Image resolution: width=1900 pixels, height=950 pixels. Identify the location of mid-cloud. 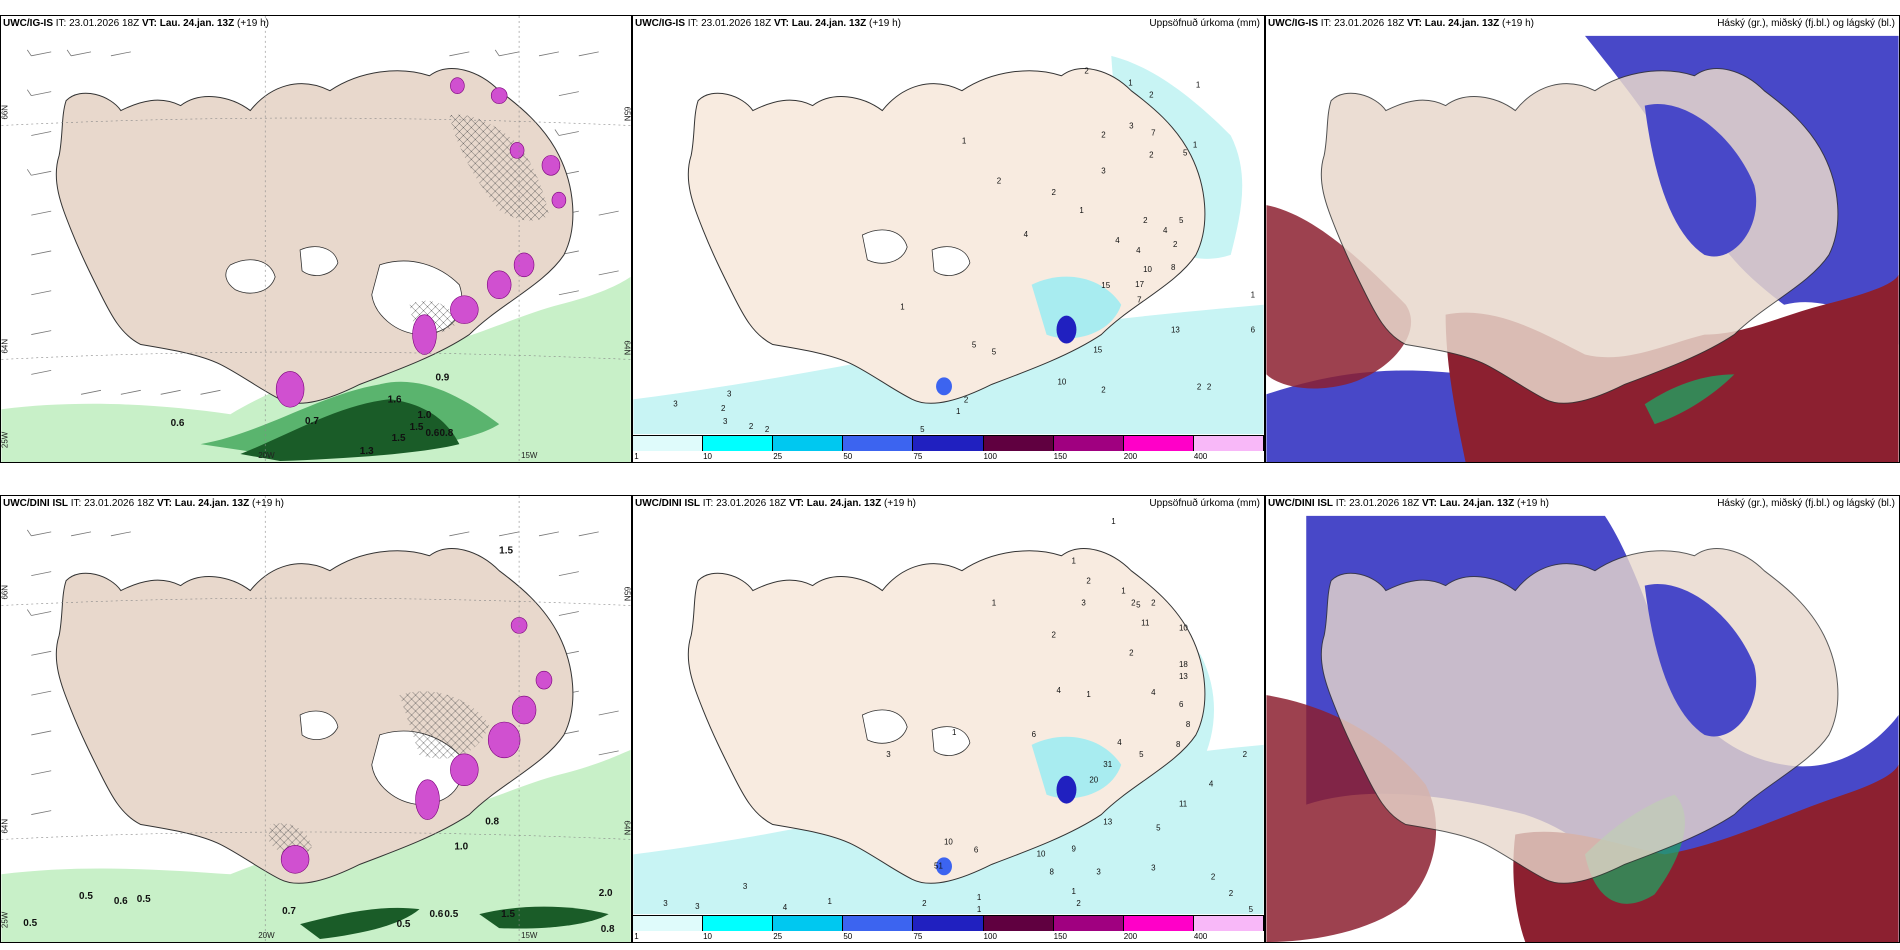
(1700, 180).